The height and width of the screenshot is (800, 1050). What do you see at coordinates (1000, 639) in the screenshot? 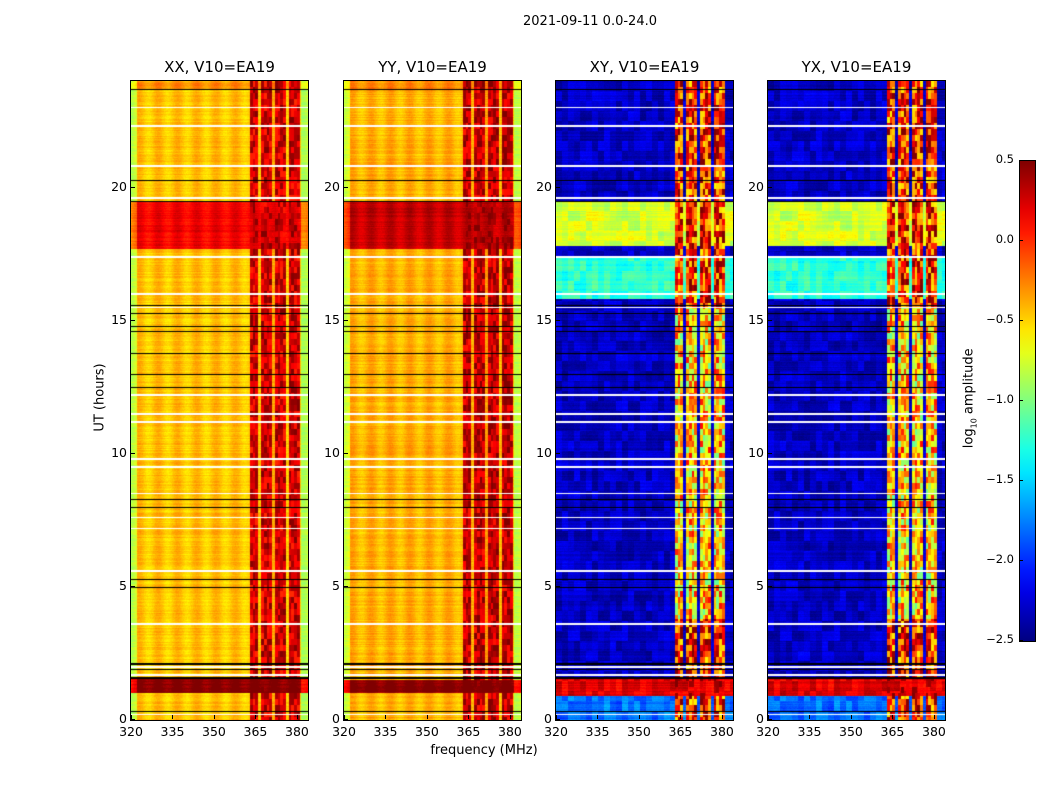
I see `colorbar-tick-label: −2.5` at bounding box center [1000, 639].